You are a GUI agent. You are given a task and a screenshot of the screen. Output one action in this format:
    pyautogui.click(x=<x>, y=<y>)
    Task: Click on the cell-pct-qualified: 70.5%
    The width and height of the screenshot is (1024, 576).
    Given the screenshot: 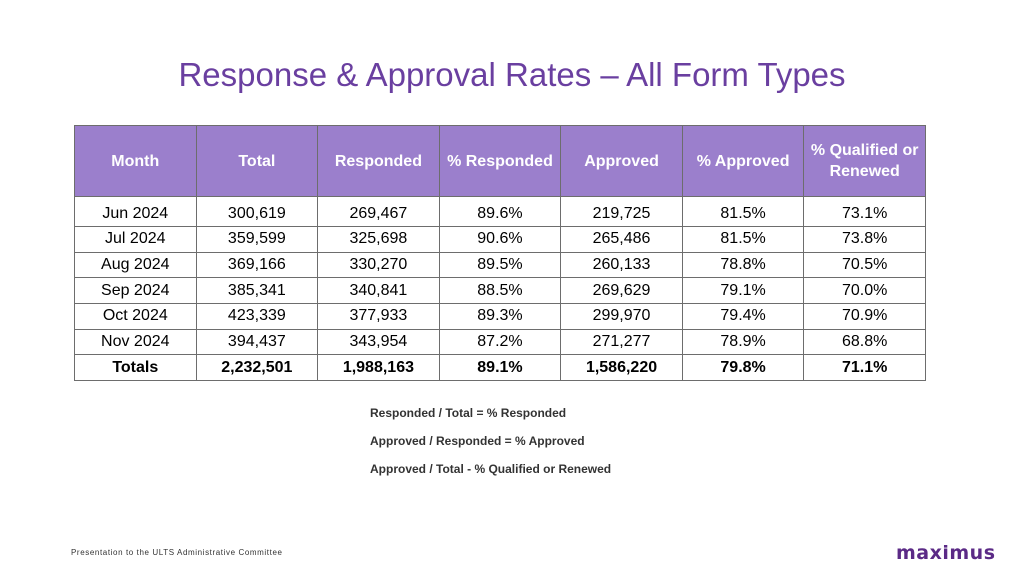 What is the action you would take?
    pyautogui.click(x=864, y=265)
    